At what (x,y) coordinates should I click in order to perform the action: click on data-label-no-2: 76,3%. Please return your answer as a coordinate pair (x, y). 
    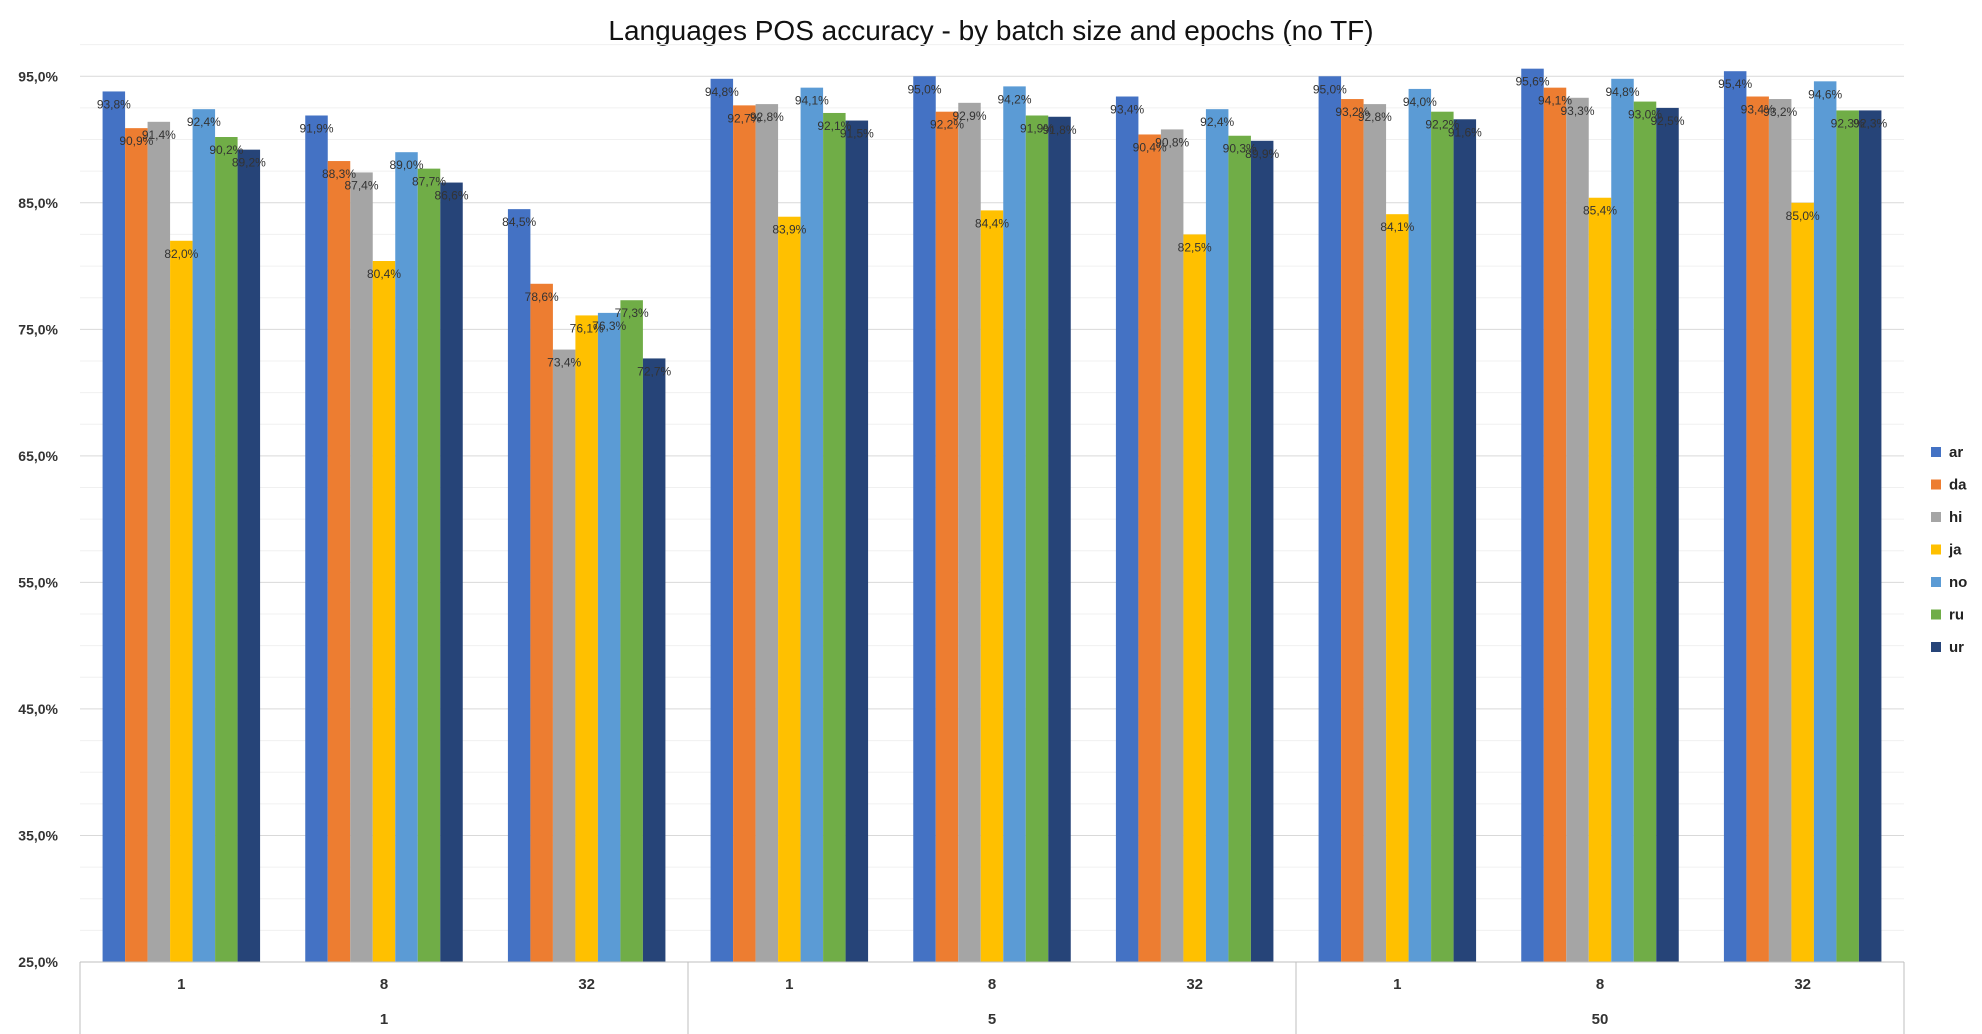
    Looking at the image, I should click on (609, 326).